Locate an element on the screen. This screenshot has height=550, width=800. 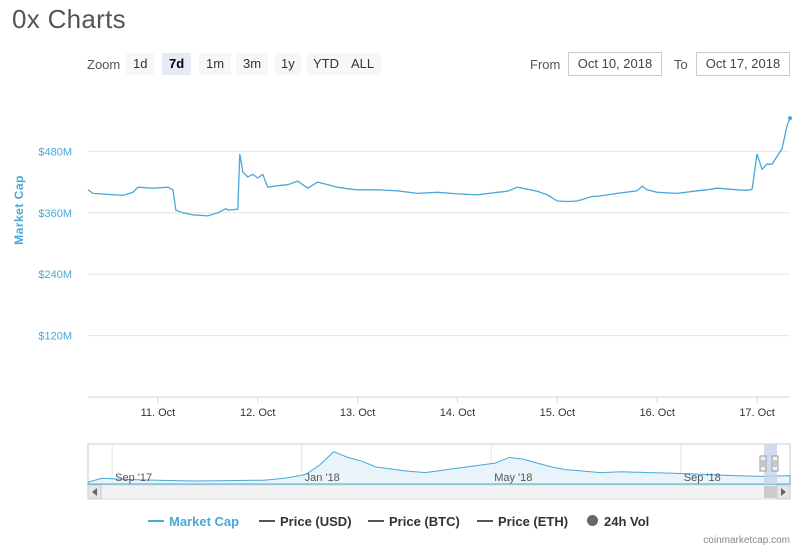
y-tick-label: $240M is located at coordinates (55, 275).